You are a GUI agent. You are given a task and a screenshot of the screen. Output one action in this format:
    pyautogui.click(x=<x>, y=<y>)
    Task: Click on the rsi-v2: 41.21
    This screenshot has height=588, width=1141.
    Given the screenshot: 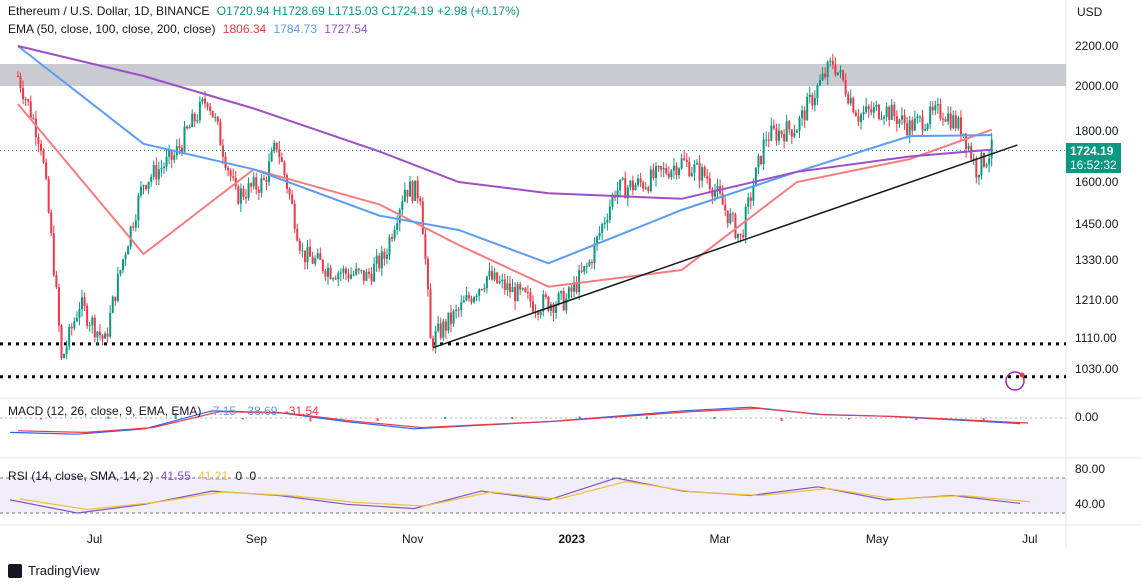 What is the action you would take?
    pyautogui.click(x=213, y=476)
    